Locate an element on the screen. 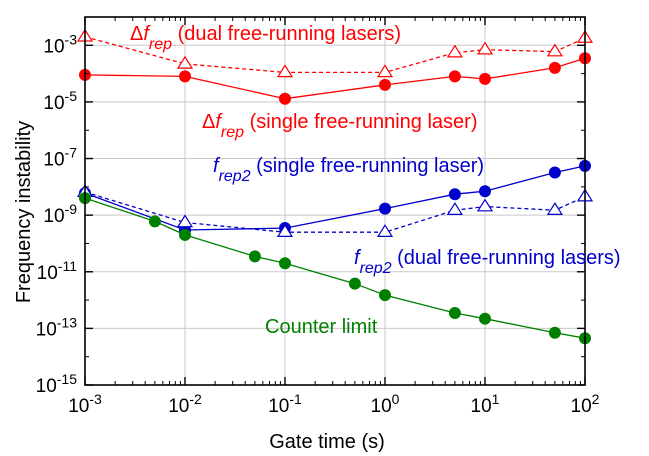 This screenshot has height=456, width=649. x-tick-exponent: -1 is located at coordinates (295, 399).